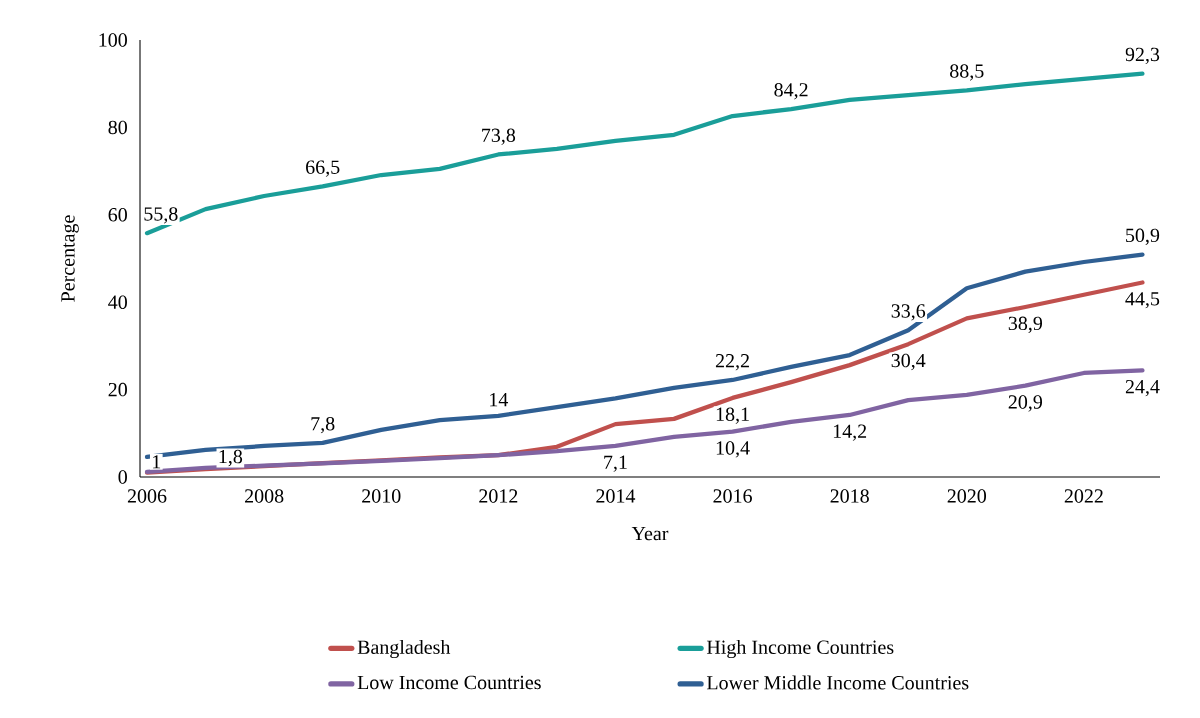 This screenshot has height=718, width=1200. Describe the element at coordinates (1083, 496) in the screenshot. I see `x-tick-label: 2022` at that location.